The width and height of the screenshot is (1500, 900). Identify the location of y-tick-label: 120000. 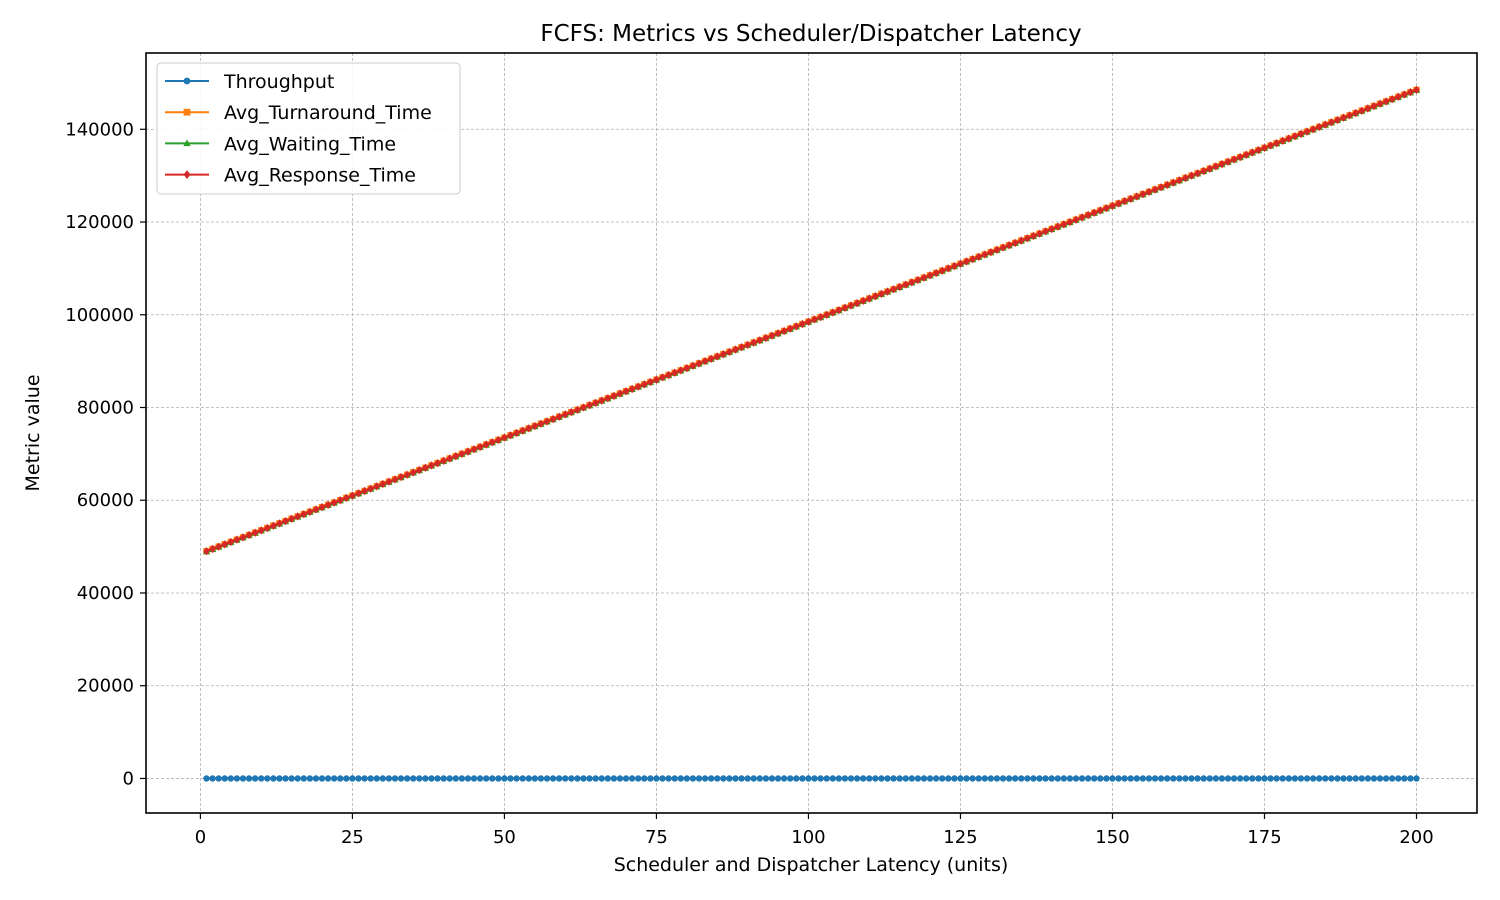
(99, 222).